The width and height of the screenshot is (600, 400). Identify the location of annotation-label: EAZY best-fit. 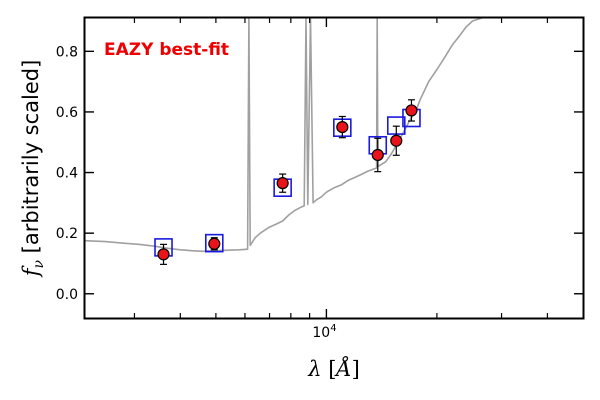
(166, 50).